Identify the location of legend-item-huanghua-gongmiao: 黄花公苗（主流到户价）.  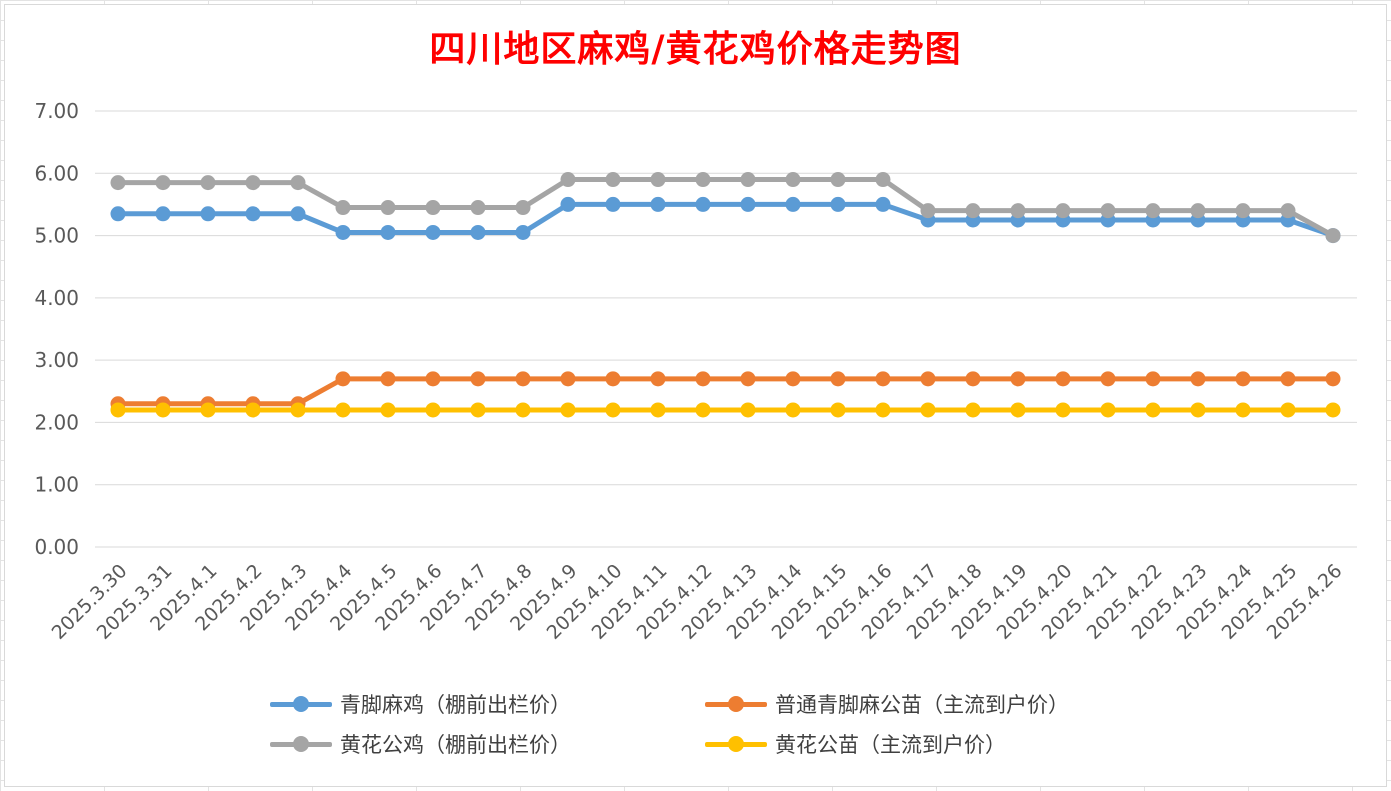
(937, 744).